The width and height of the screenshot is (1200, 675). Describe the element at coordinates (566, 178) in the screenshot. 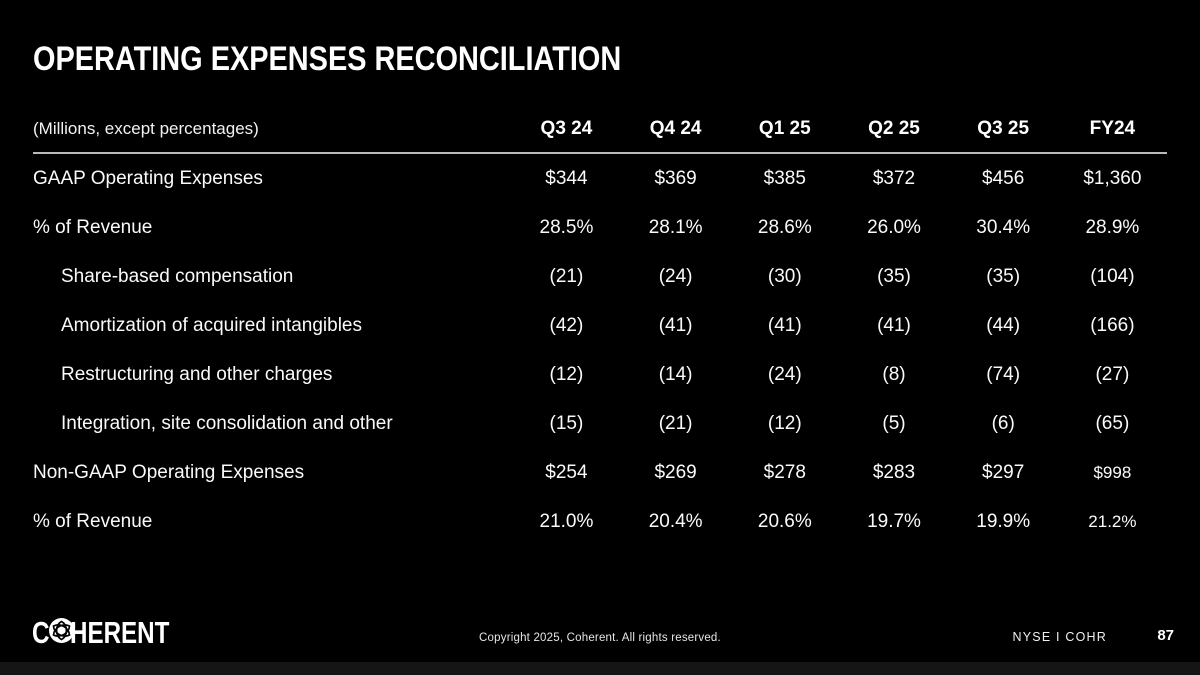

I see `table-cell: $344` at that location.